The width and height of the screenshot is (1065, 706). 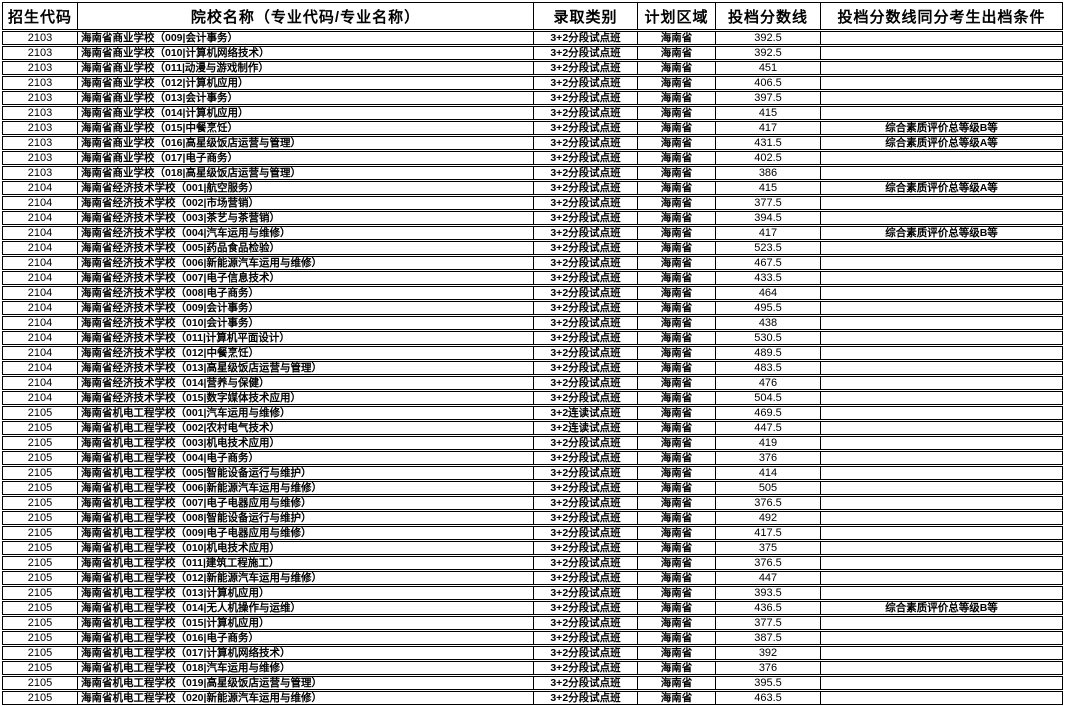 What do you see at coordinates (305, 398) in the screenshot?
I see `cell-name: 海南省经济技术学校（015|数字媒体技术应用）` at bounding box center [305, 398].